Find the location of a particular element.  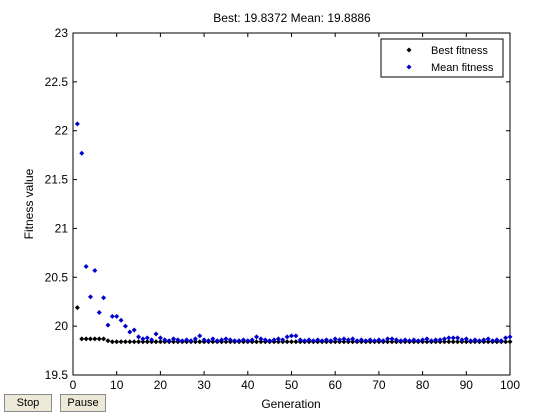

y-tick-label: 19.5 is located at coordinates (57, 375).